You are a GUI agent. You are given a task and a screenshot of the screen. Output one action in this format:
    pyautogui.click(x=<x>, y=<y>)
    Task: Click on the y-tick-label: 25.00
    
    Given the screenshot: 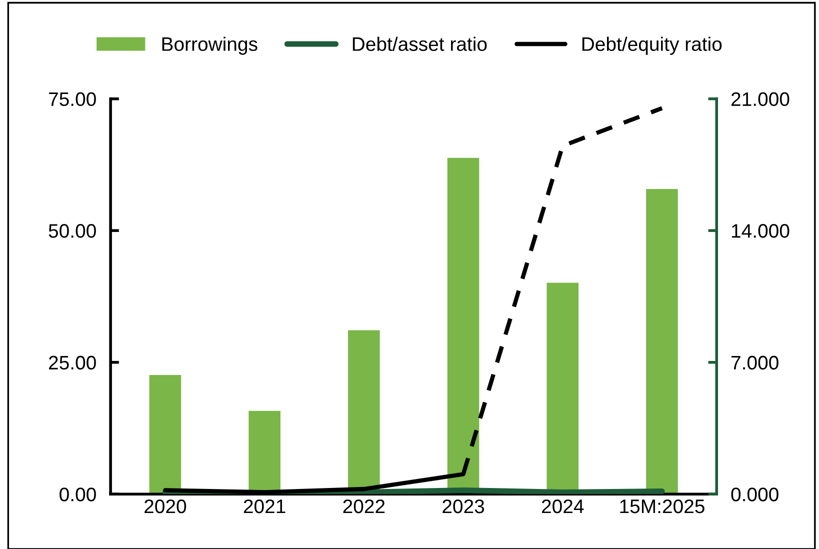 What is the action you would take?
    pyautogui.click(x=72, y=363)
    